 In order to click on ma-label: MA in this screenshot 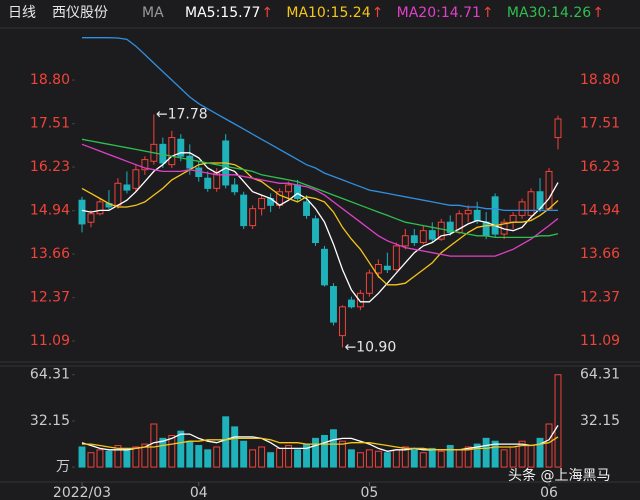, I will do `click(153, 13)`.